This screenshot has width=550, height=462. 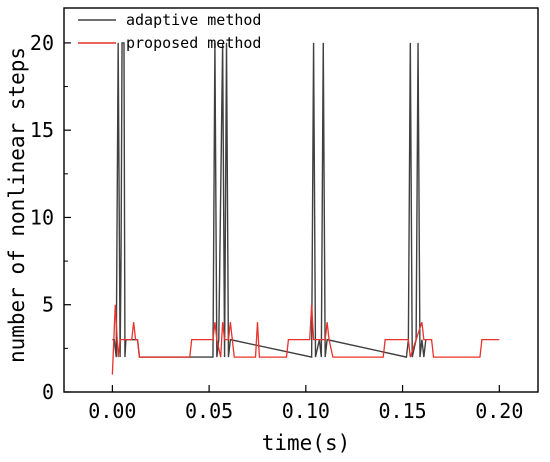 I want to click on y-tick-label-0: 0, so click(x=48, y=392).